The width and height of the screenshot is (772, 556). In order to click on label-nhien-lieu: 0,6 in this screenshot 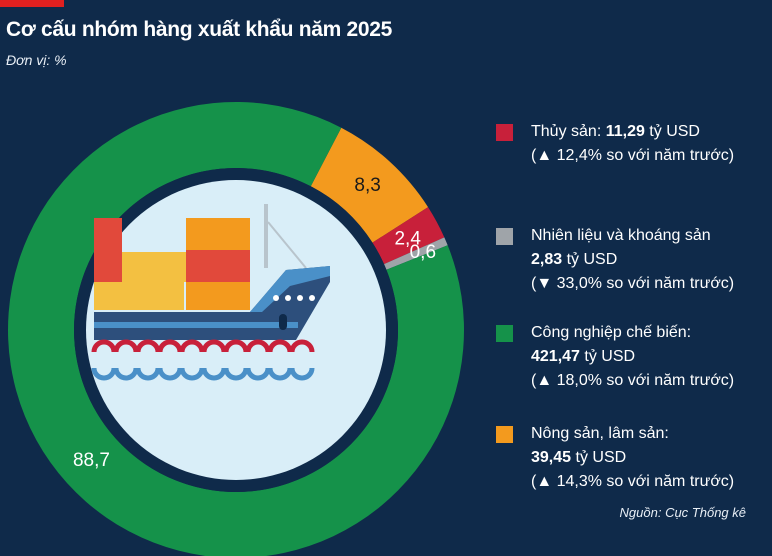, I will do `click(423, 252)`.